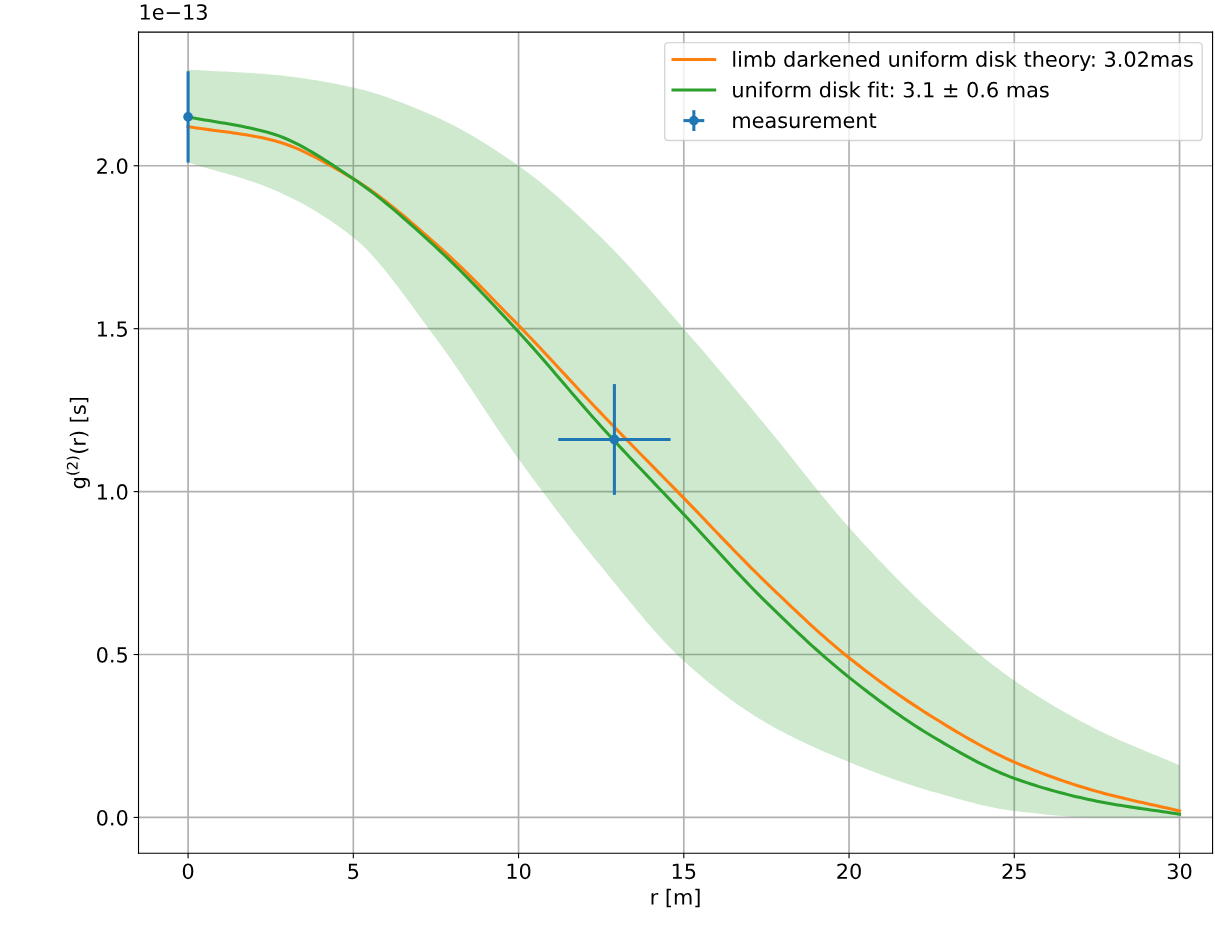 The height and width of the screenshot is (946, 1215). Describe the element at coordinates (353, 871) in the screenshot. I see `x-tick-label: 5` at that location.